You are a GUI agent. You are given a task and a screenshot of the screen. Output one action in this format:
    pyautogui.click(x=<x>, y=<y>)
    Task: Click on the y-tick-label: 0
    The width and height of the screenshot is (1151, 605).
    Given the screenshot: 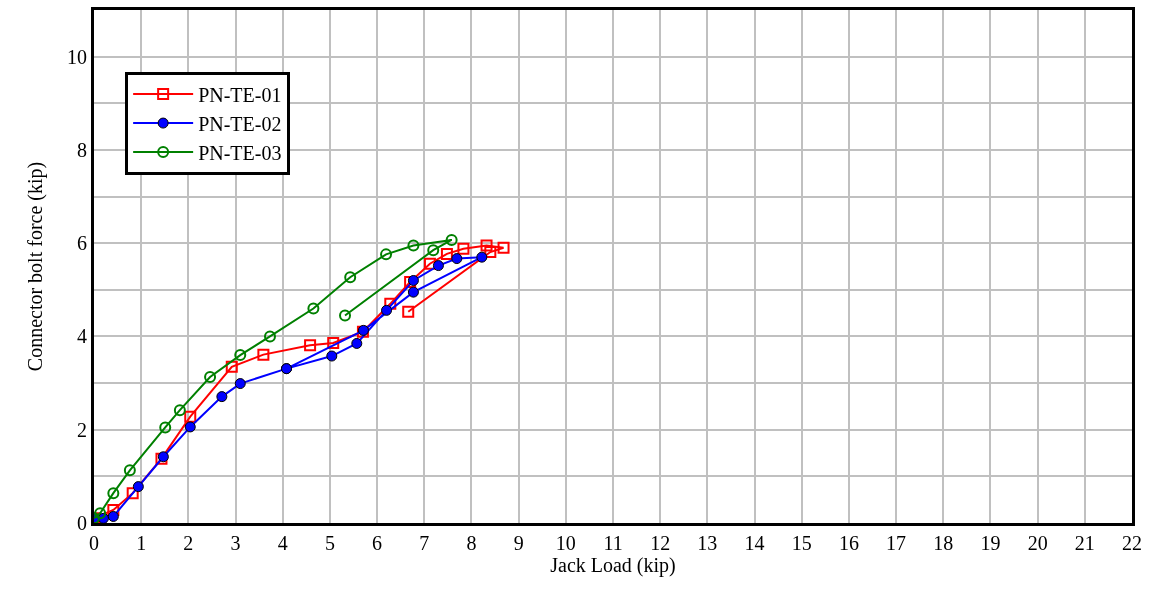 What is the action you would take?
    pyautogui.click(x=82, y=523)
    